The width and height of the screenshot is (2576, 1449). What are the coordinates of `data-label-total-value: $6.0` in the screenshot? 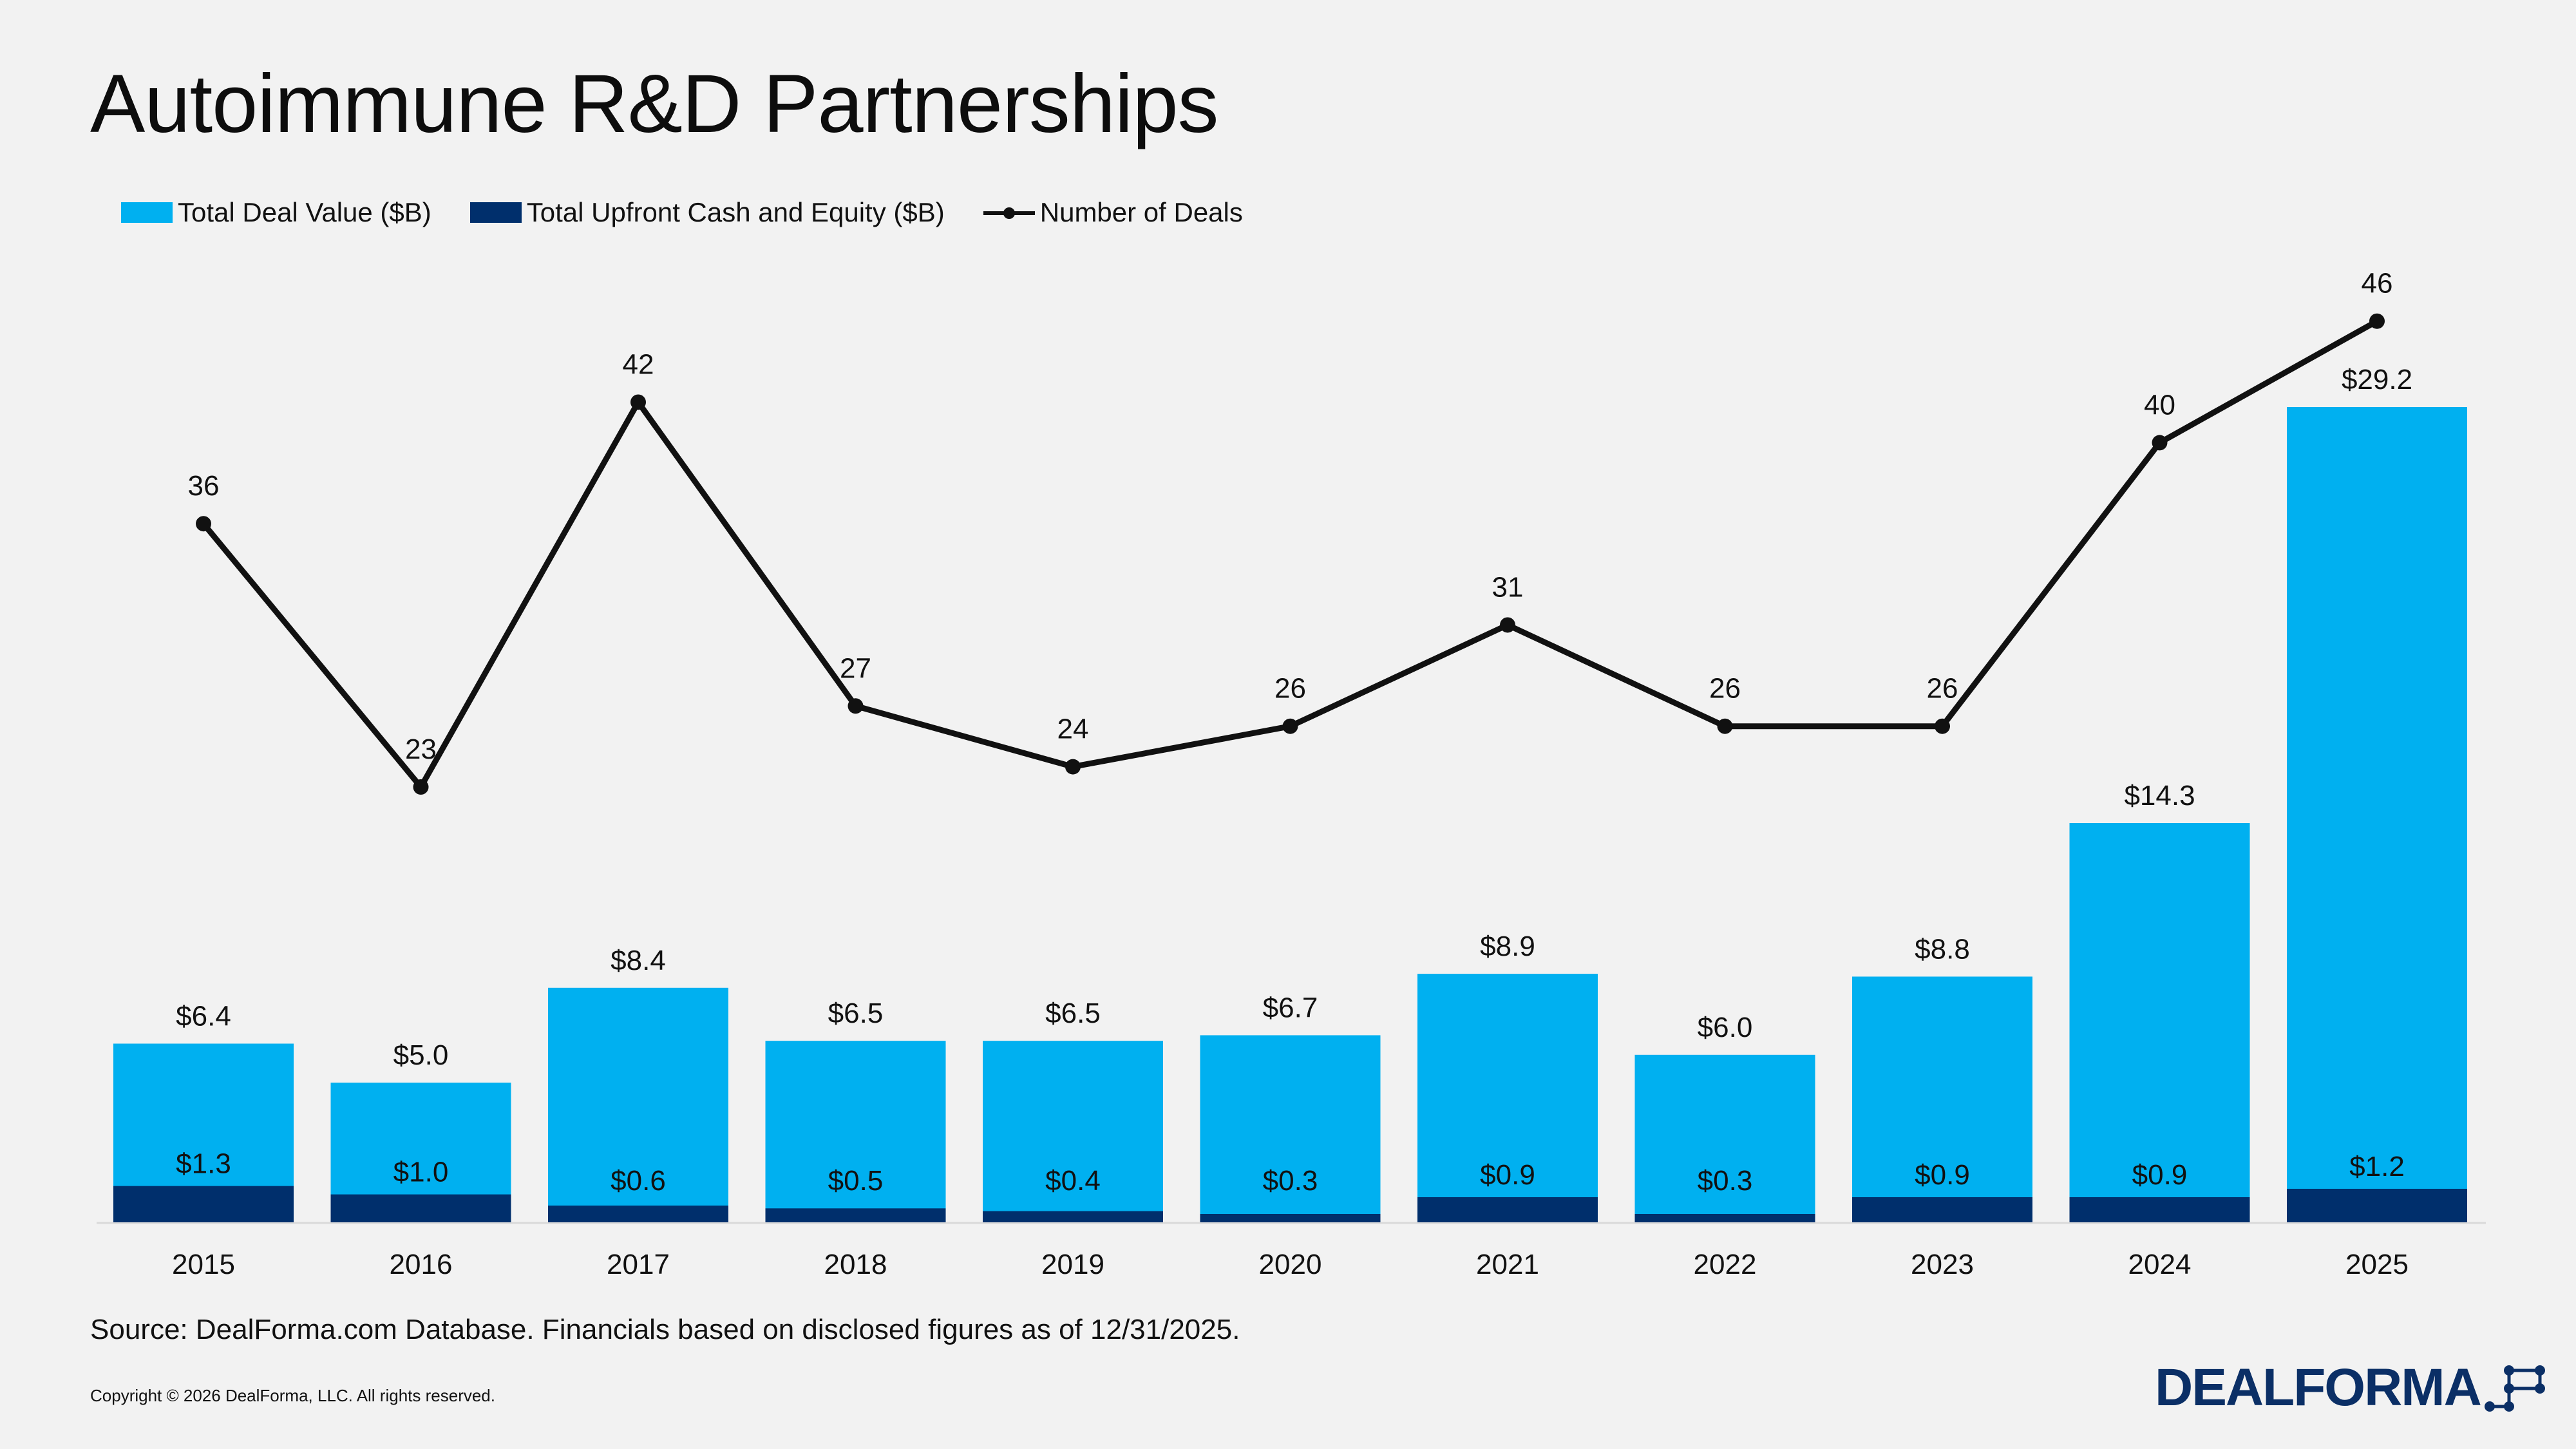 It's located at (1725, 1027).